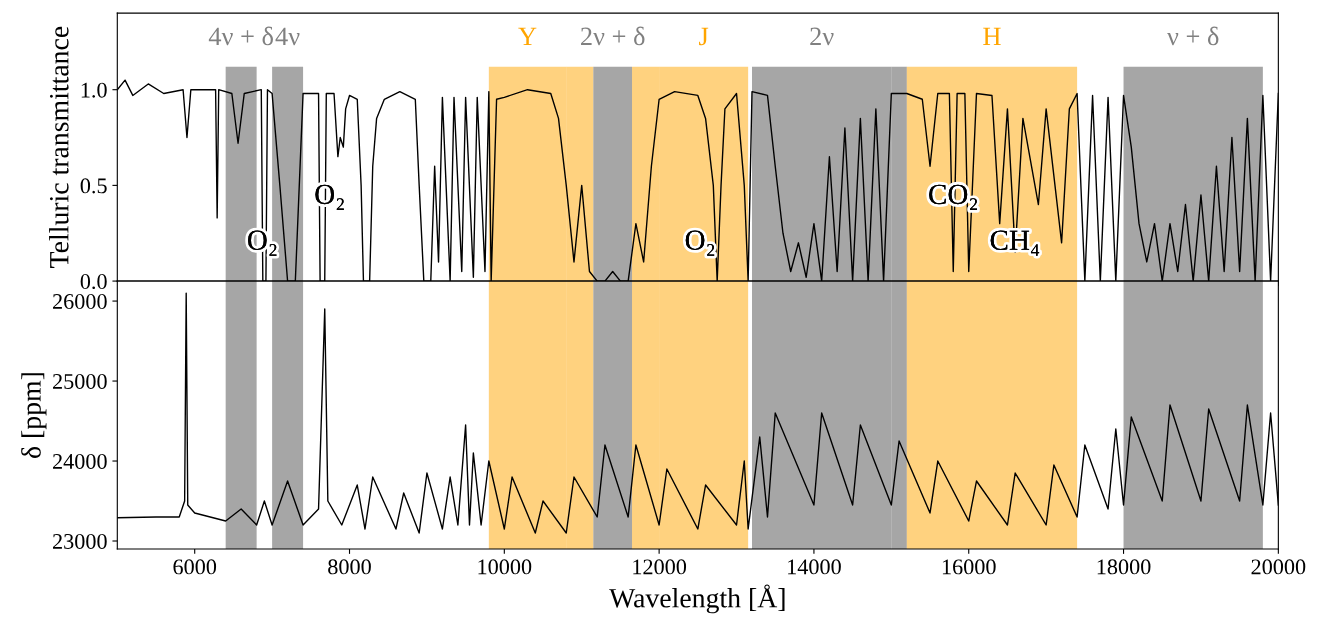  What do you see at coordinates (1124, 567) in the screenshot?
I see `x-tick-label: 18000` at bounding box center [1124, 567].